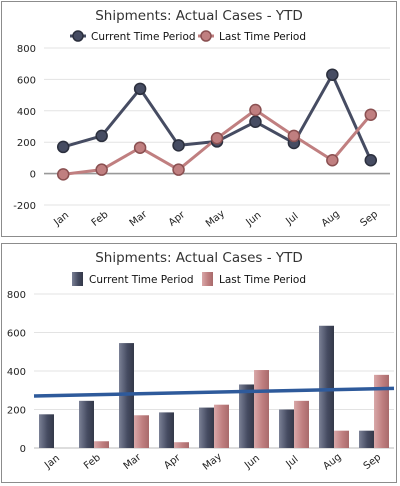  Describe the element at coordinates (78, 36) in the screenshot. I see `legend-current-marker` at that location.